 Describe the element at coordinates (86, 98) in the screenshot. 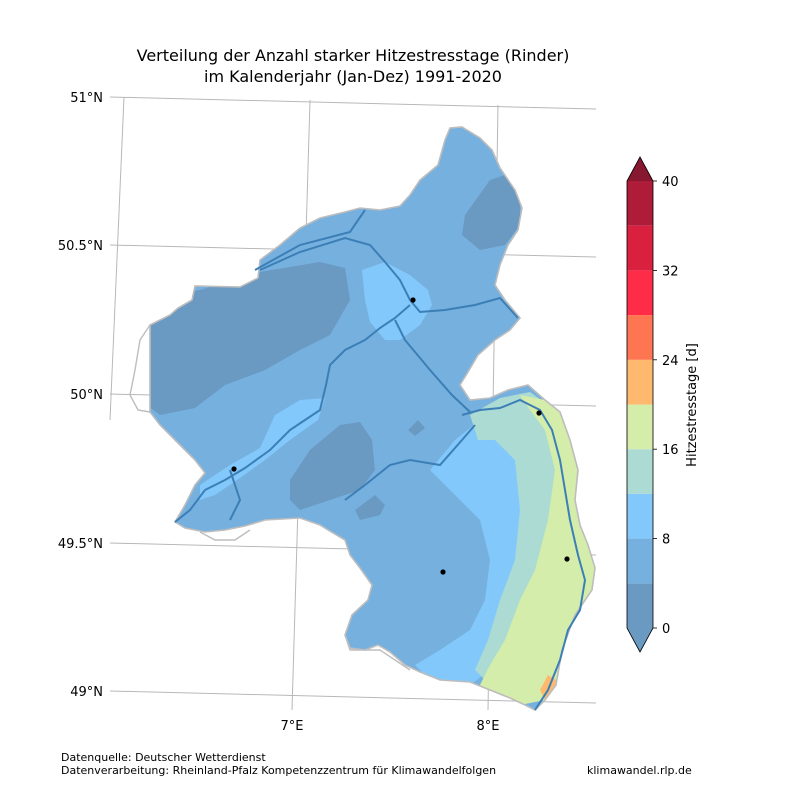

I see `lat-label-51: 51°N` at that location.